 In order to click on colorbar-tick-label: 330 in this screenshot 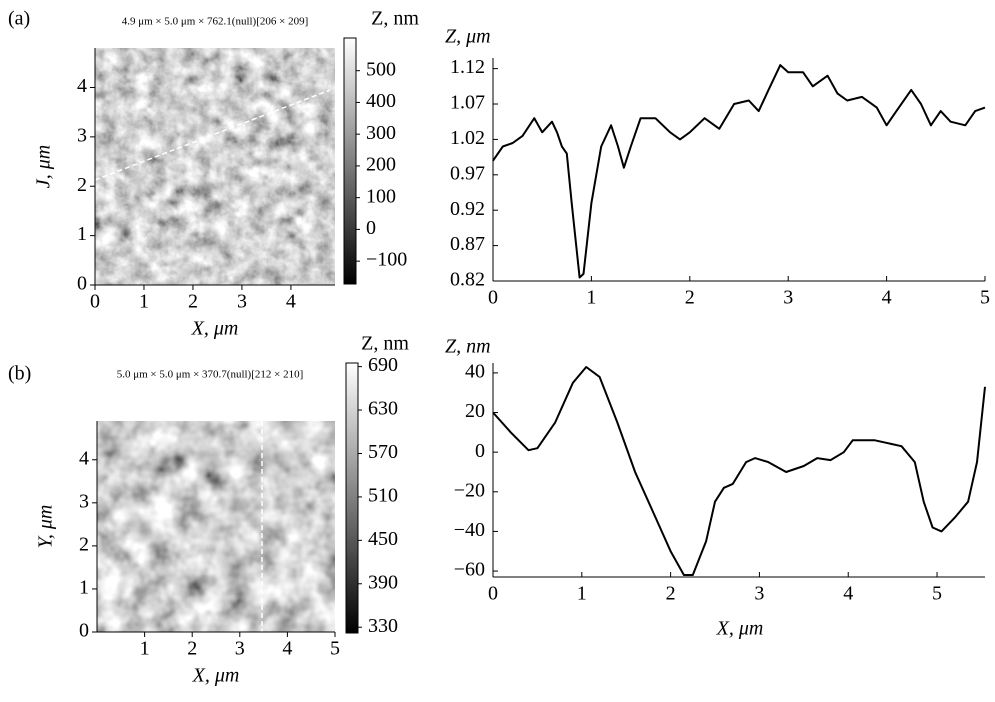, I will do `click(383, 626)`.